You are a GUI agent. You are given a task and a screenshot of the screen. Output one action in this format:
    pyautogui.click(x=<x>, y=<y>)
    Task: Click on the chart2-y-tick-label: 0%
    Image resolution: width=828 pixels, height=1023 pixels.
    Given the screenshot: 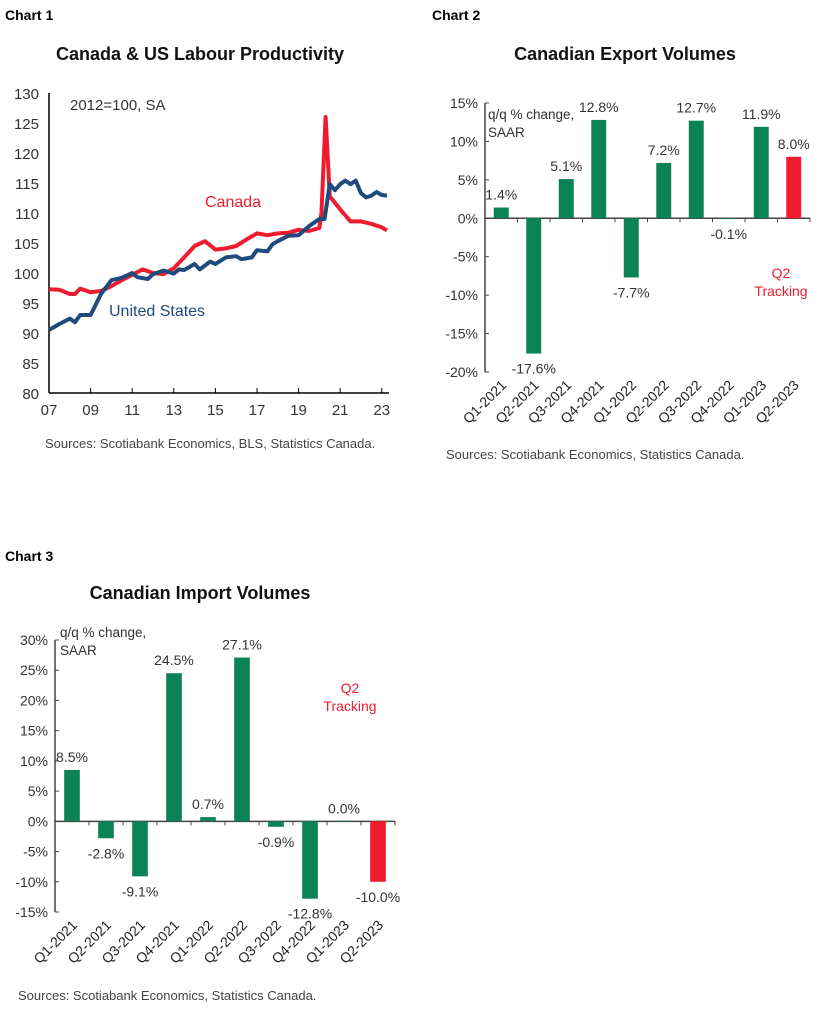 What is the action you would take?
    pyautogui.click(x=468, y=218)
    